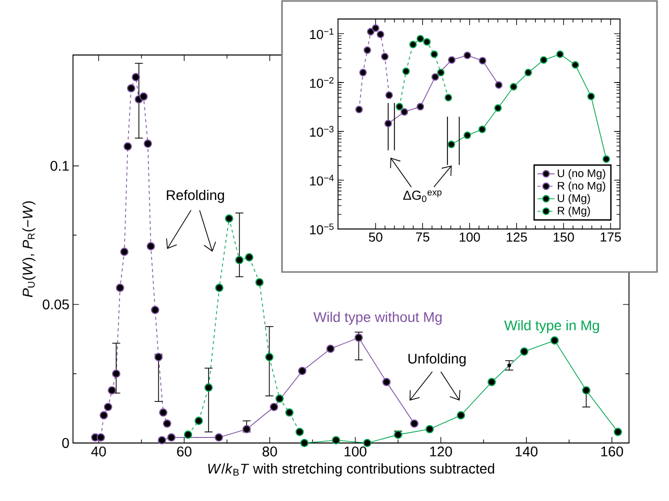  I want to click on y-tick-label: 10$^{−4}$, so click(322, 180).